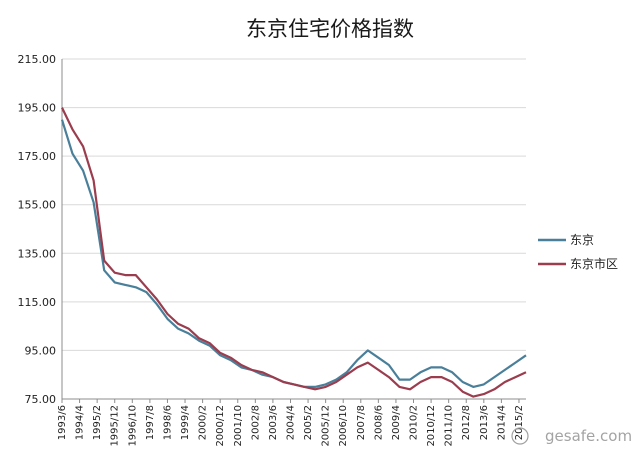 This screenshot has height=465, width=640. Describe the element at coordinates (361, 422) in the screenshot. I see `x-tick-label: 2007/8` at that location.